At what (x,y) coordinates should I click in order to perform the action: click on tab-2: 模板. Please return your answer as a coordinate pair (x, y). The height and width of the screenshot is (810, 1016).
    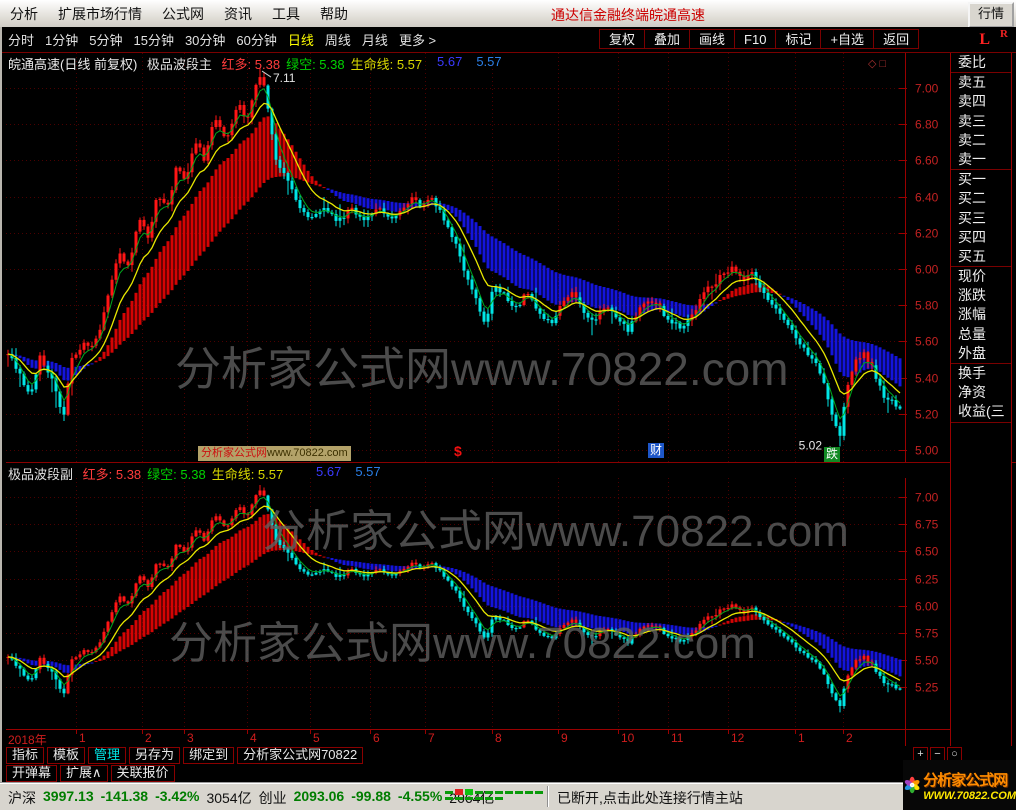
    Looking at the image, I should click on (66, 755).